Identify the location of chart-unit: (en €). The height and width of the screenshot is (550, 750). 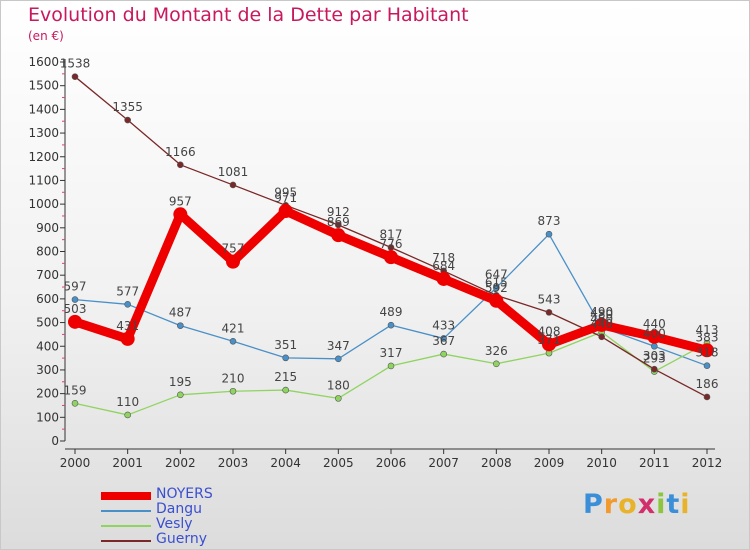
(46, 36).